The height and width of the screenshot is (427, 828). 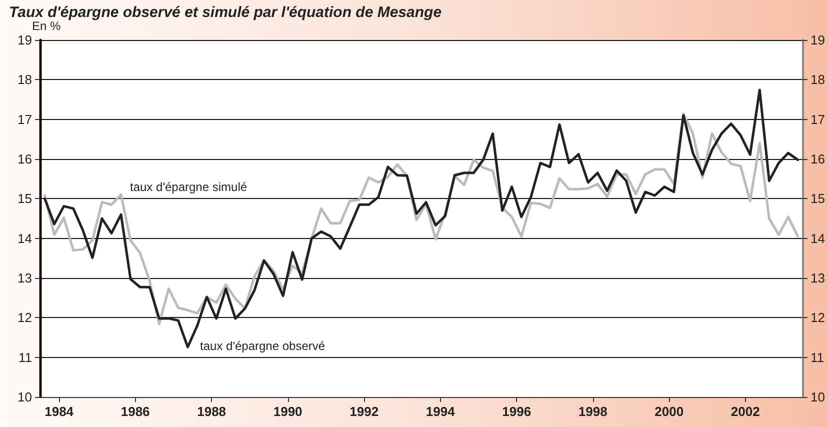 I want to click on y-tick-label: 11, so click(x=25, y=357).